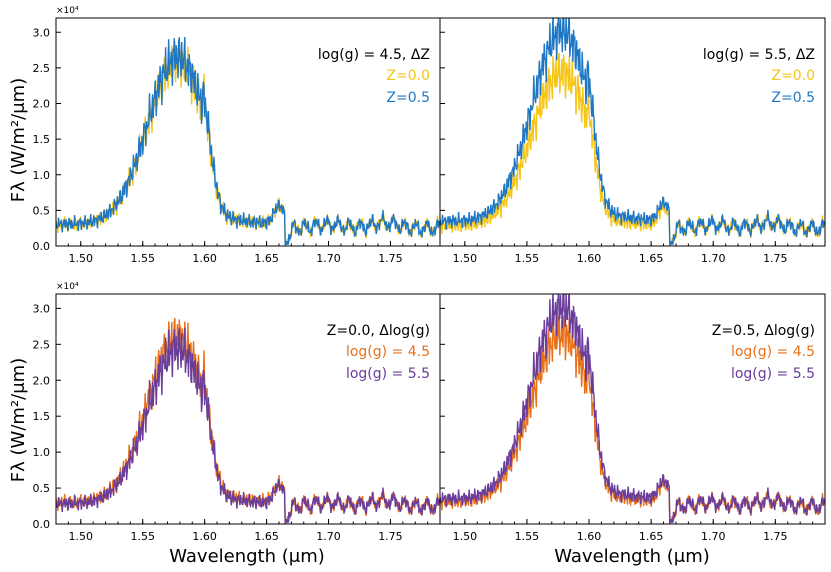  I want to click on multiplier-top: ×10⁴, so click(67, 11).